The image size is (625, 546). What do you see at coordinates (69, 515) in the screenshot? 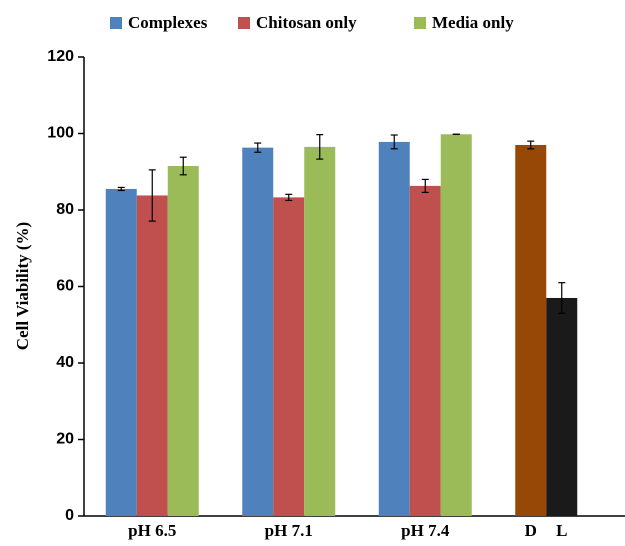
I see `y-tick-label: 0` at bounding box center [69, 515].